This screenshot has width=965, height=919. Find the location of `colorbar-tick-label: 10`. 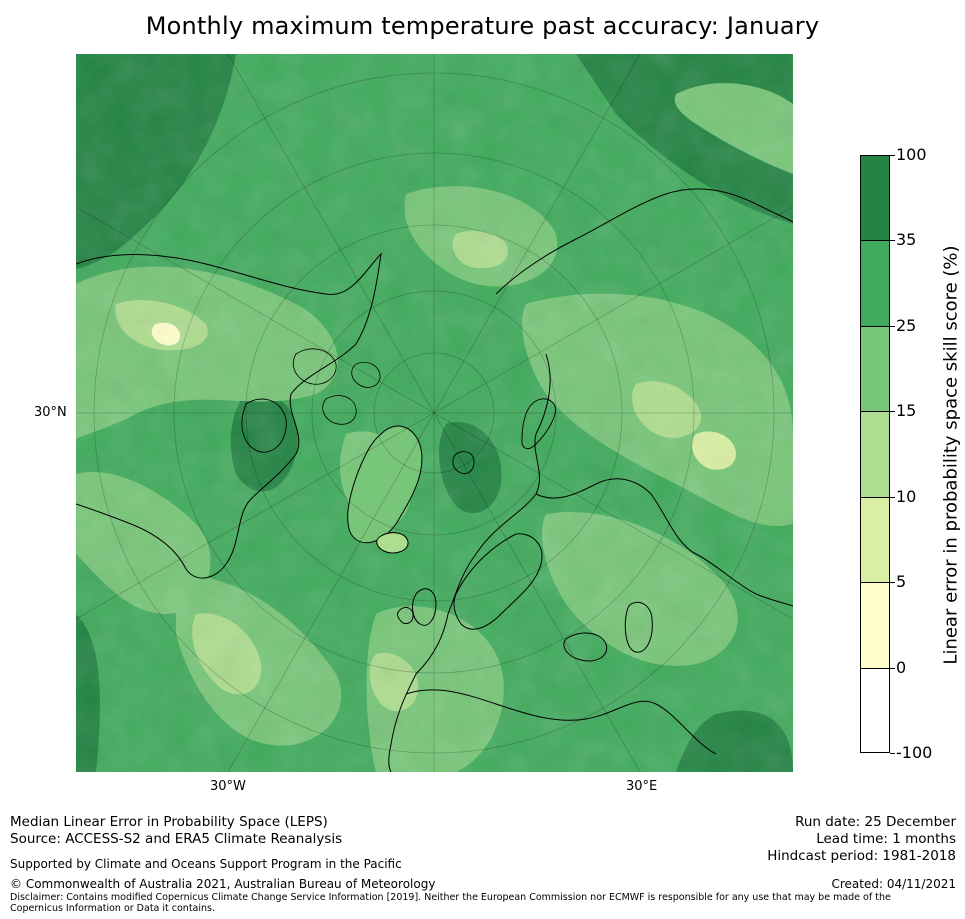

colorbar-tick-label: 10 is located at coordinates (906, 496).